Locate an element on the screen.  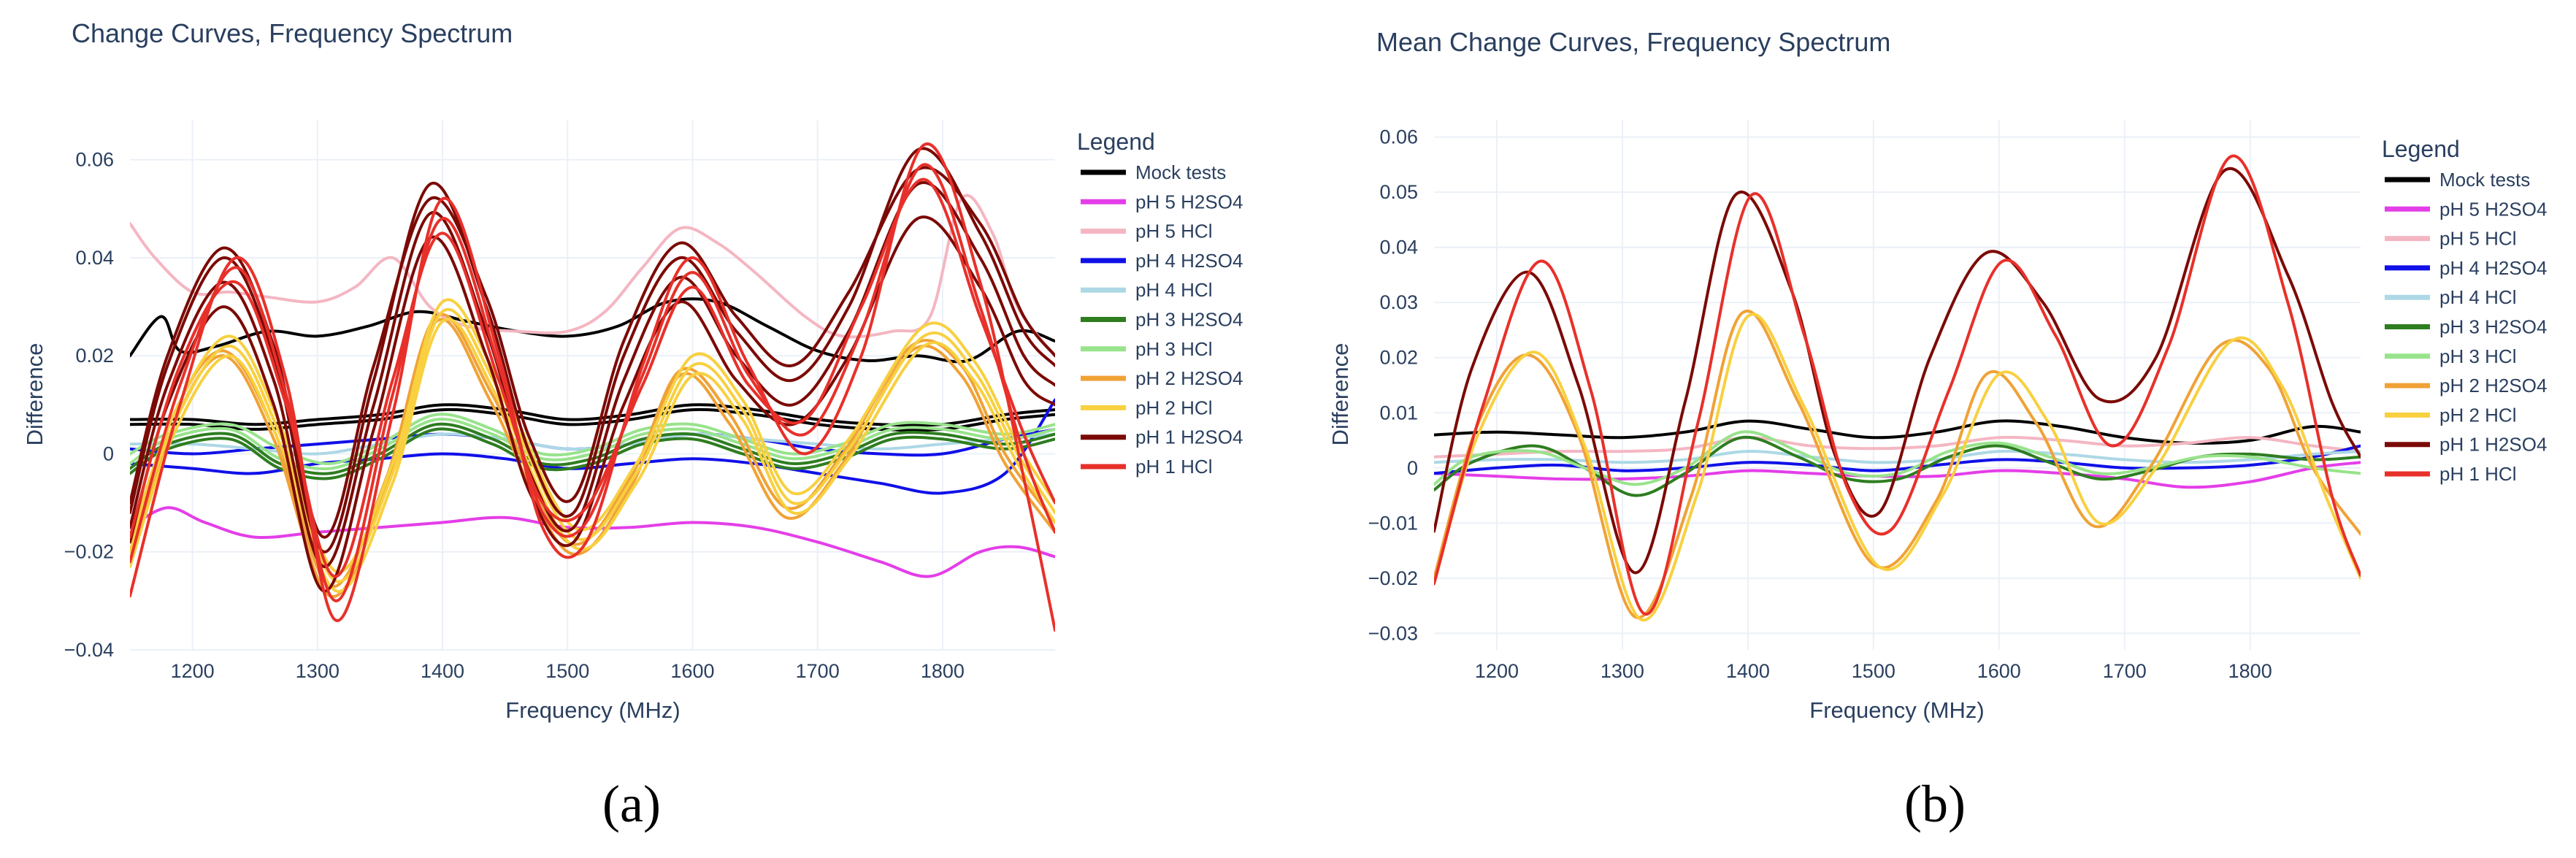
chart-a-legend-item-ph-5-hcl: pH 5 HCl is located at coordinates (1146, 231).